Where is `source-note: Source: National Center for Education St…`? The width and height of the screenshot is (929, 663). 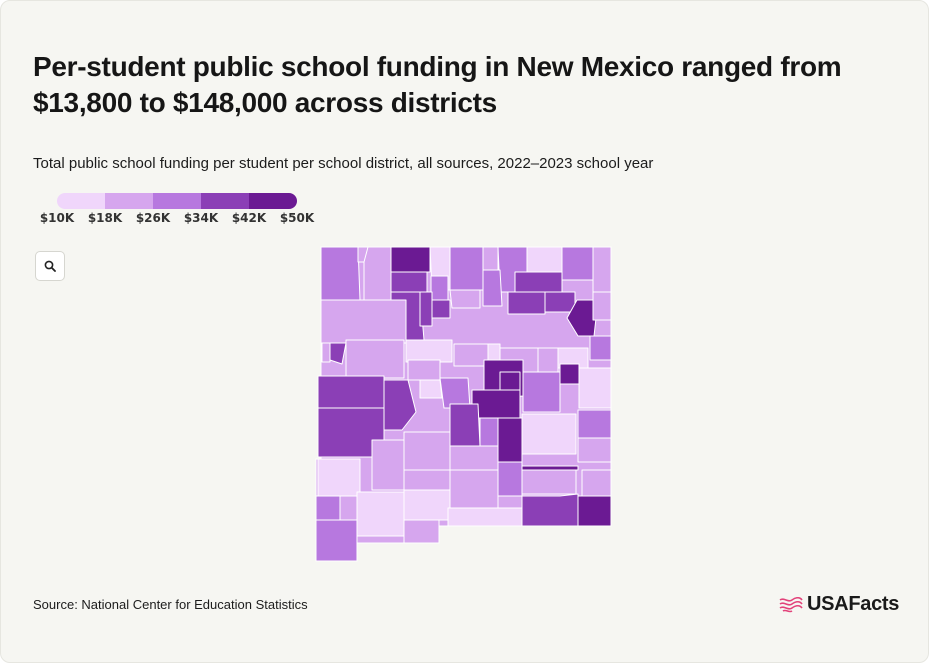 source-note: Source: National Center for Education St… is located at coordinates (170, 604).